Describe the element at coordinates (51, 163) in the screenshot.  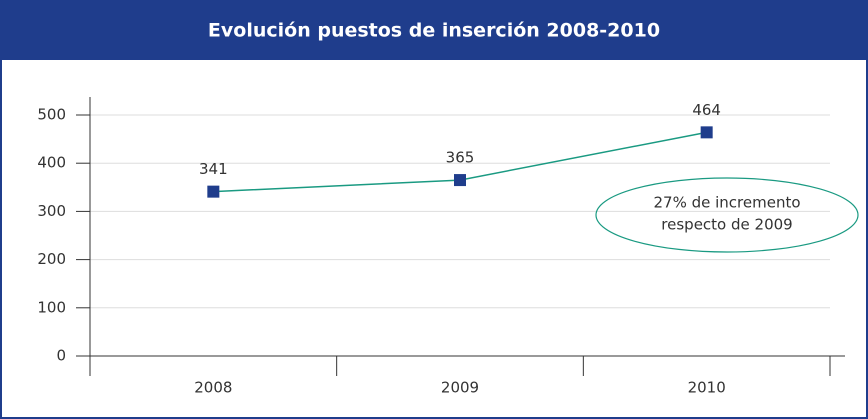
I see `y-tick-label: 400` at that location.